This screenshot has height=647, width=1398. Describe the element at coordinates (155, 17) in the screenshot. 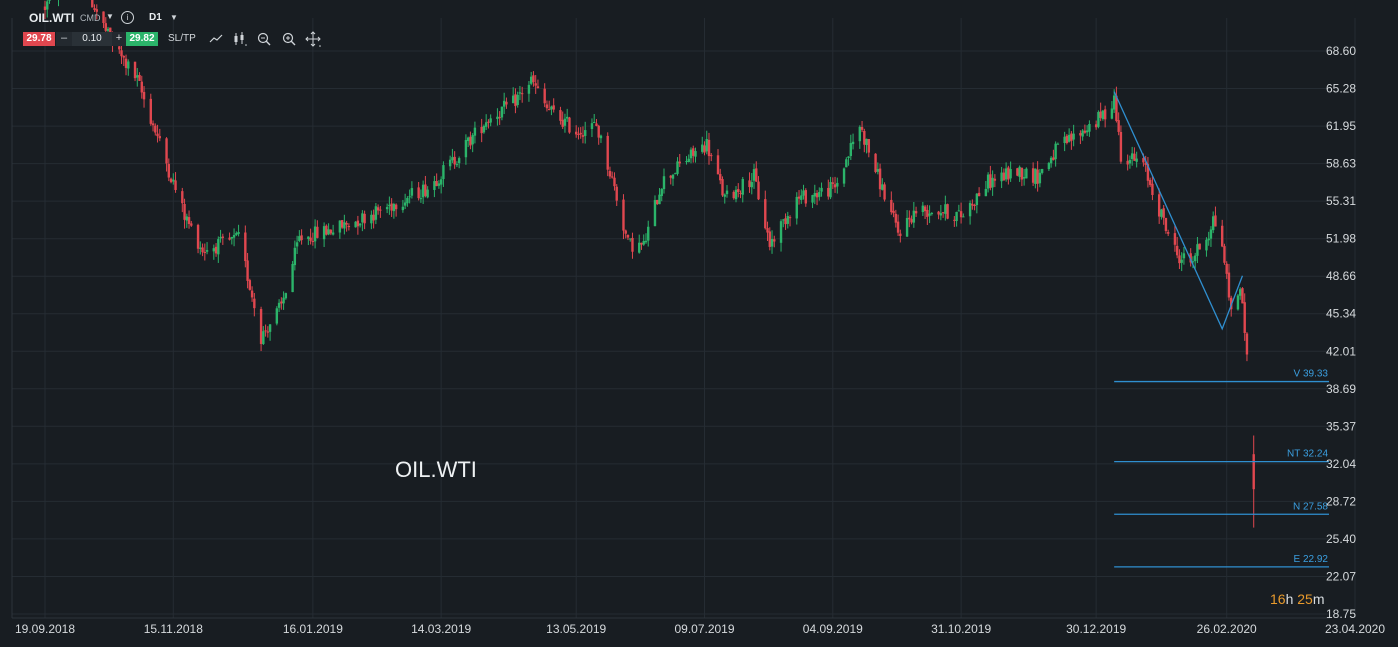

I see `timeframe-select: D1` at that location.